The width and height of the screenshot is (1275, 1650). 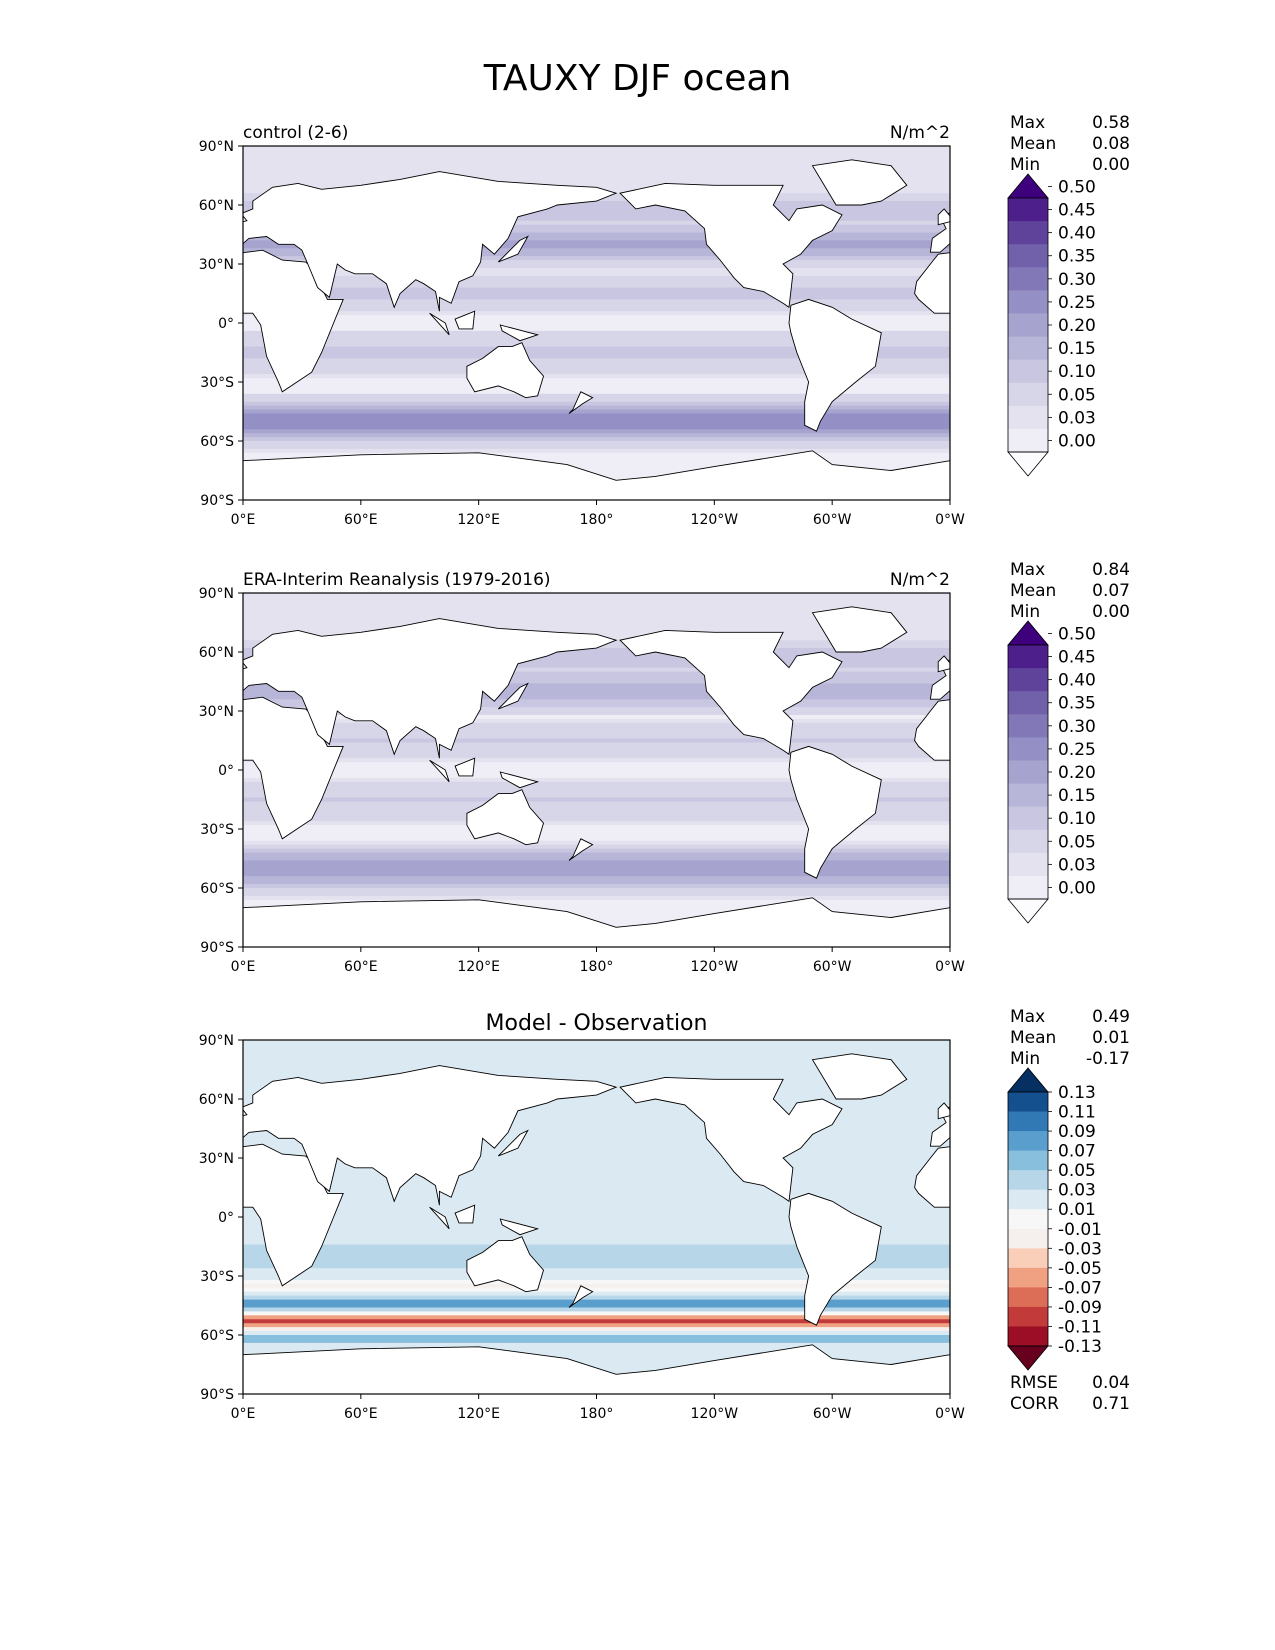 What do you see at coordinates (950, 520) in the screenshot?
I see `x-tick-label: 0°W` at bounding box center [950, 520].